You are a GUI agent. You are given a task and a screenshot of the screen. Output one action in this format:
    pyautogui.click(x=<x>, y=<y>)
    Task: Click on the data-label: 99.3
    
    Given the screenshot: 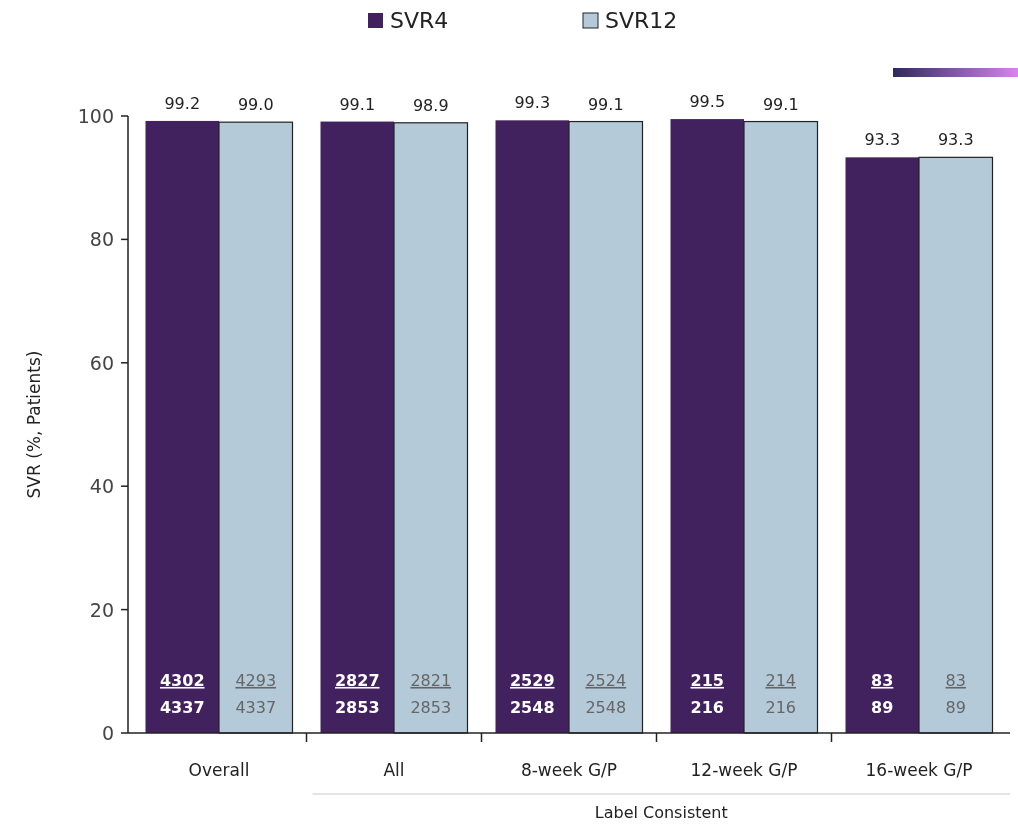 What is the action you would take?
    pyautogui.click(x=532, y=103)
    